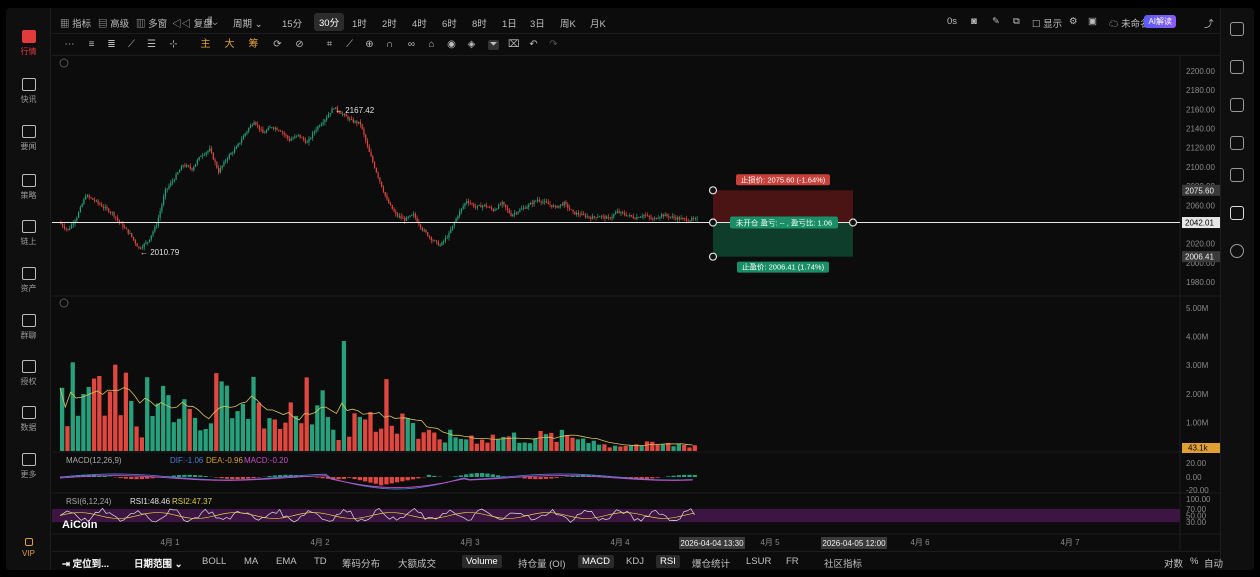 This screenshot has height=577, width=1260. I want to click on replay-button: ◁◁ 复盘, so click(192, 24).